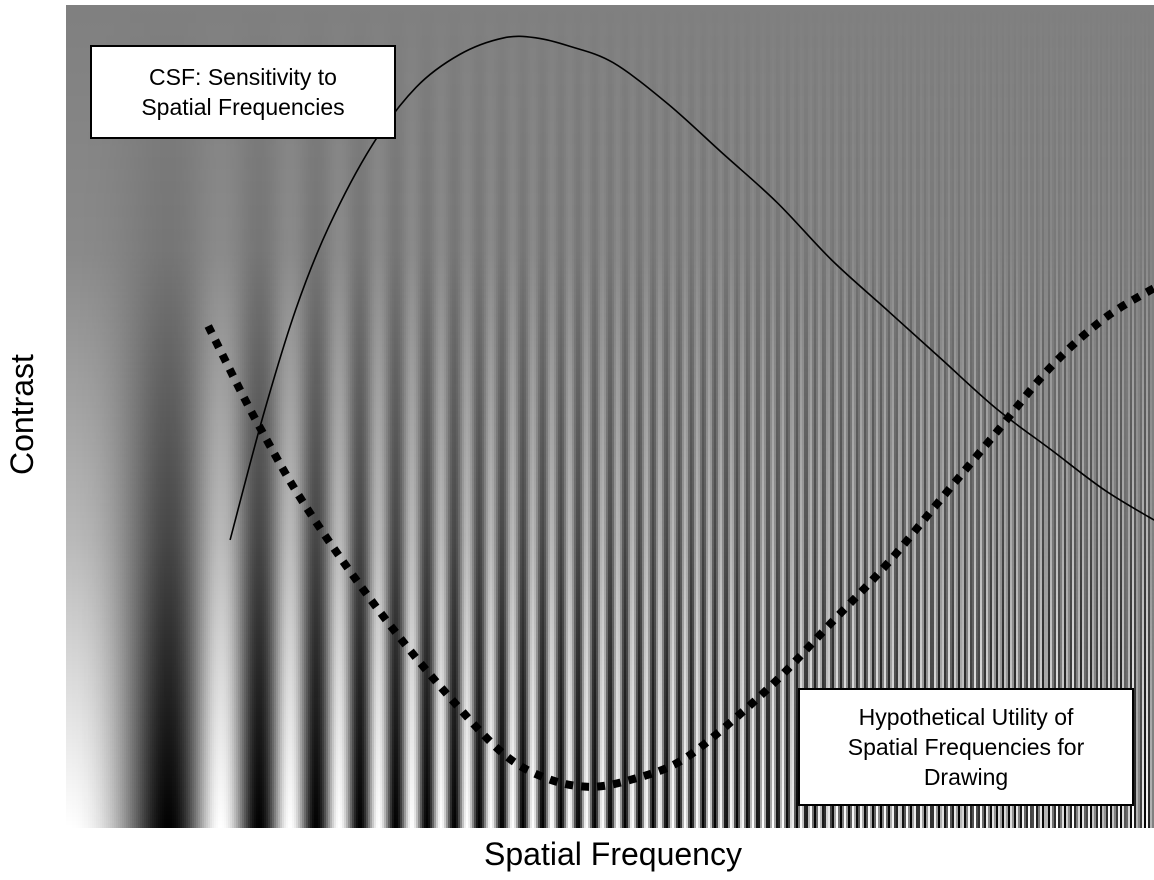 The image size is (1154, 880). What do you see at coordinates (613, 854) in the screenshot?
I see `x-axis-label: Spatial Frequency` at bounding box center [613, 854].